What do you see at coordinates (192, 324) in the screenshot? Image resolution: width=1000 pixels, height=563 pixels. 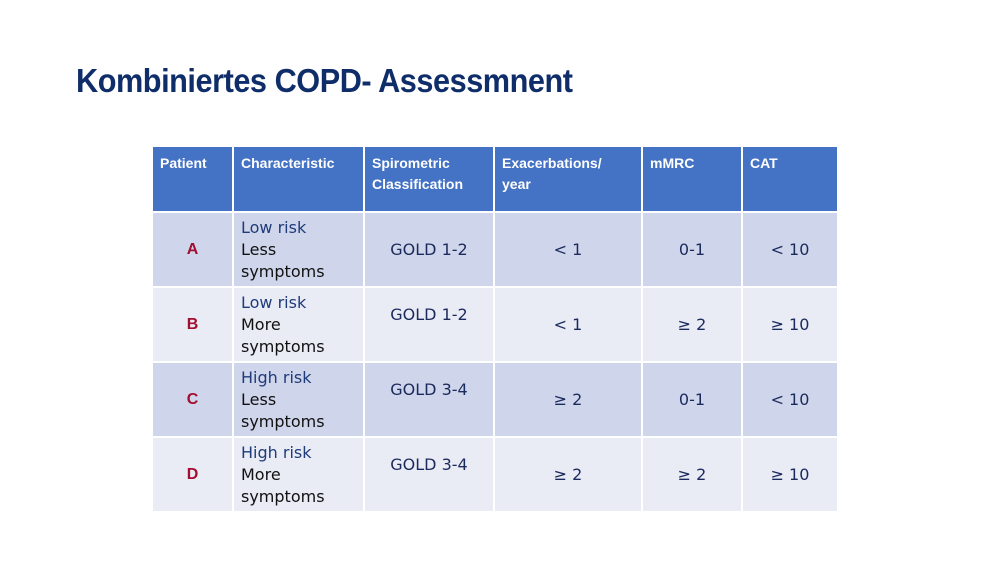 I see `patient-letter: B` at bounding box center [192, 324].